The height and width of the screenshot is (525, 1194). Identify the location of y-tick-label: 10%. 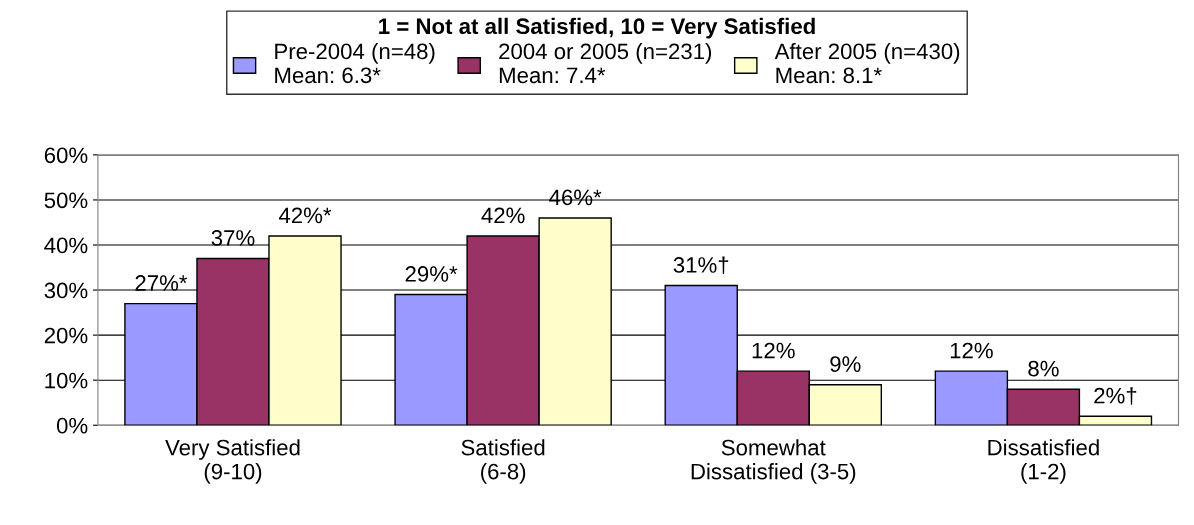
(66, 380).